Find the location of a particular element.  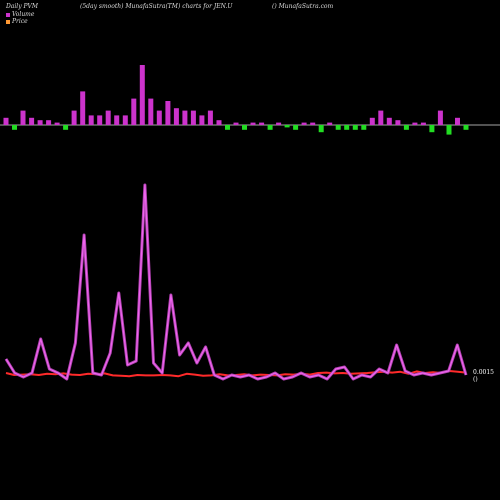

site-credit: () MunafaSutra.com is located at coordinates (303, 6).